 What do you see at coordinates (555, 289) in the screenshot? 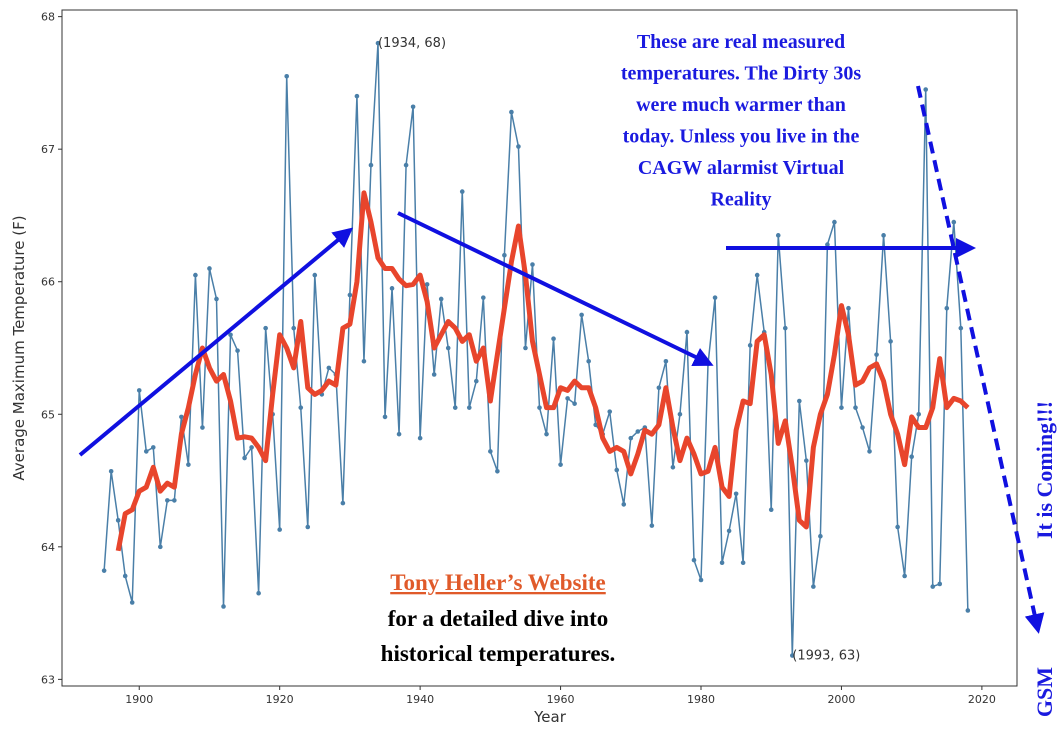
I see `arrow` at bounding box center [555, 289].